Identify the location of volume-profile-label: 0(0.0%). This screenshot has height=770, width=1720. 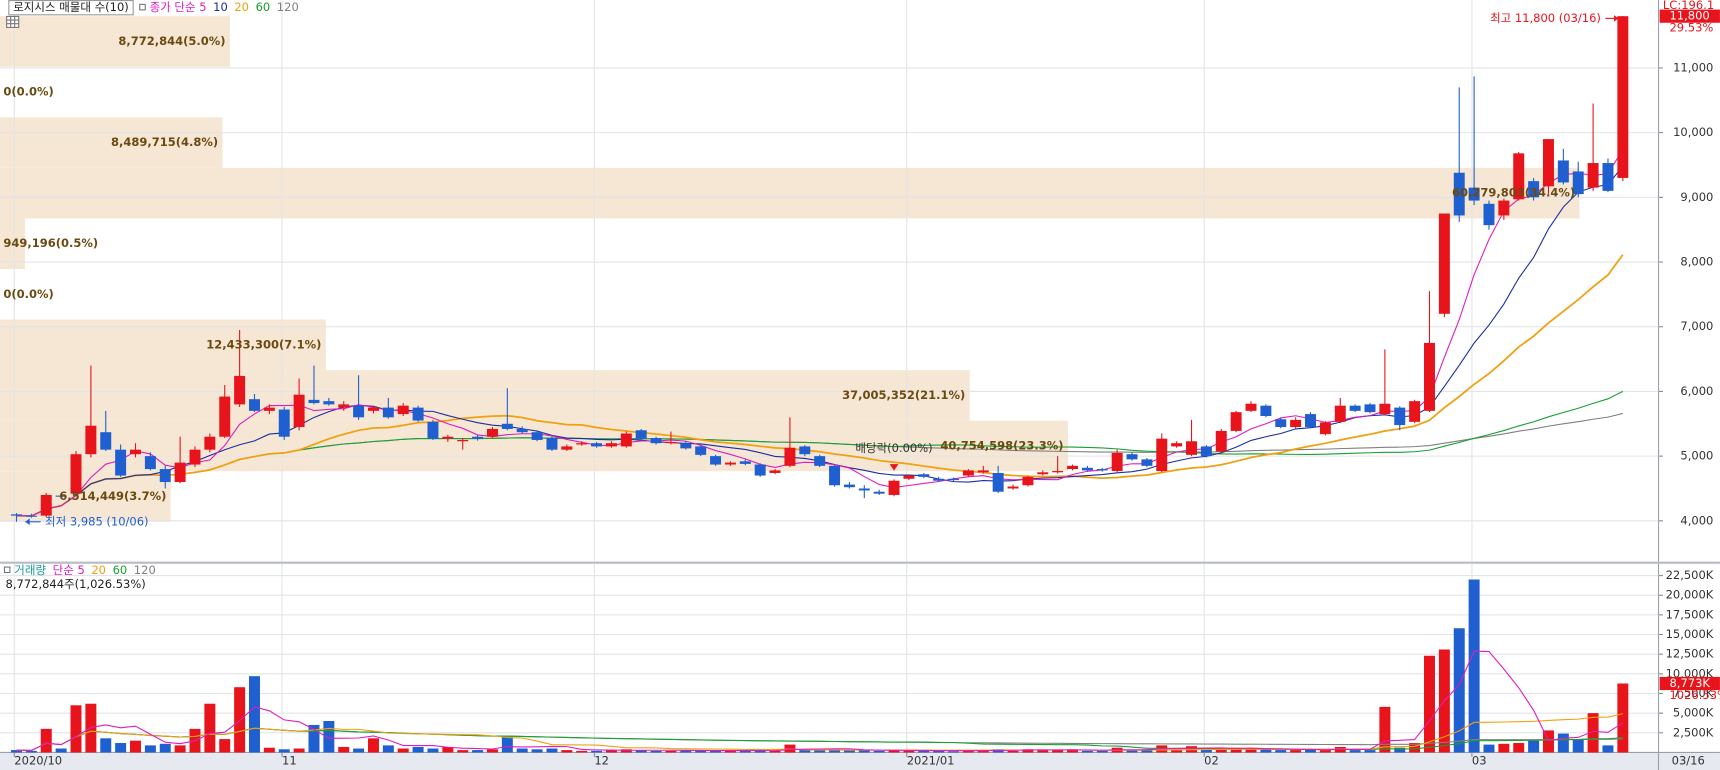
(28, 294).